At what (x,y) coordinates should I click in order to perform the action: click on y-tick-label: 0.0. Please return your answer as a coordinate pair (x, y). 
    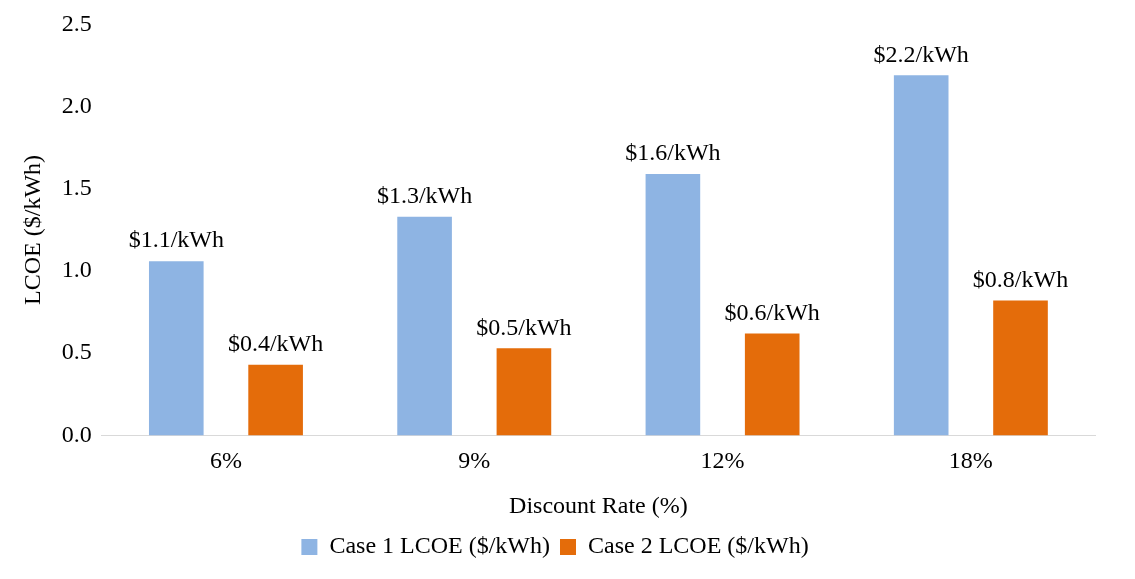
    Looking at the image, I should click on (76, 433).